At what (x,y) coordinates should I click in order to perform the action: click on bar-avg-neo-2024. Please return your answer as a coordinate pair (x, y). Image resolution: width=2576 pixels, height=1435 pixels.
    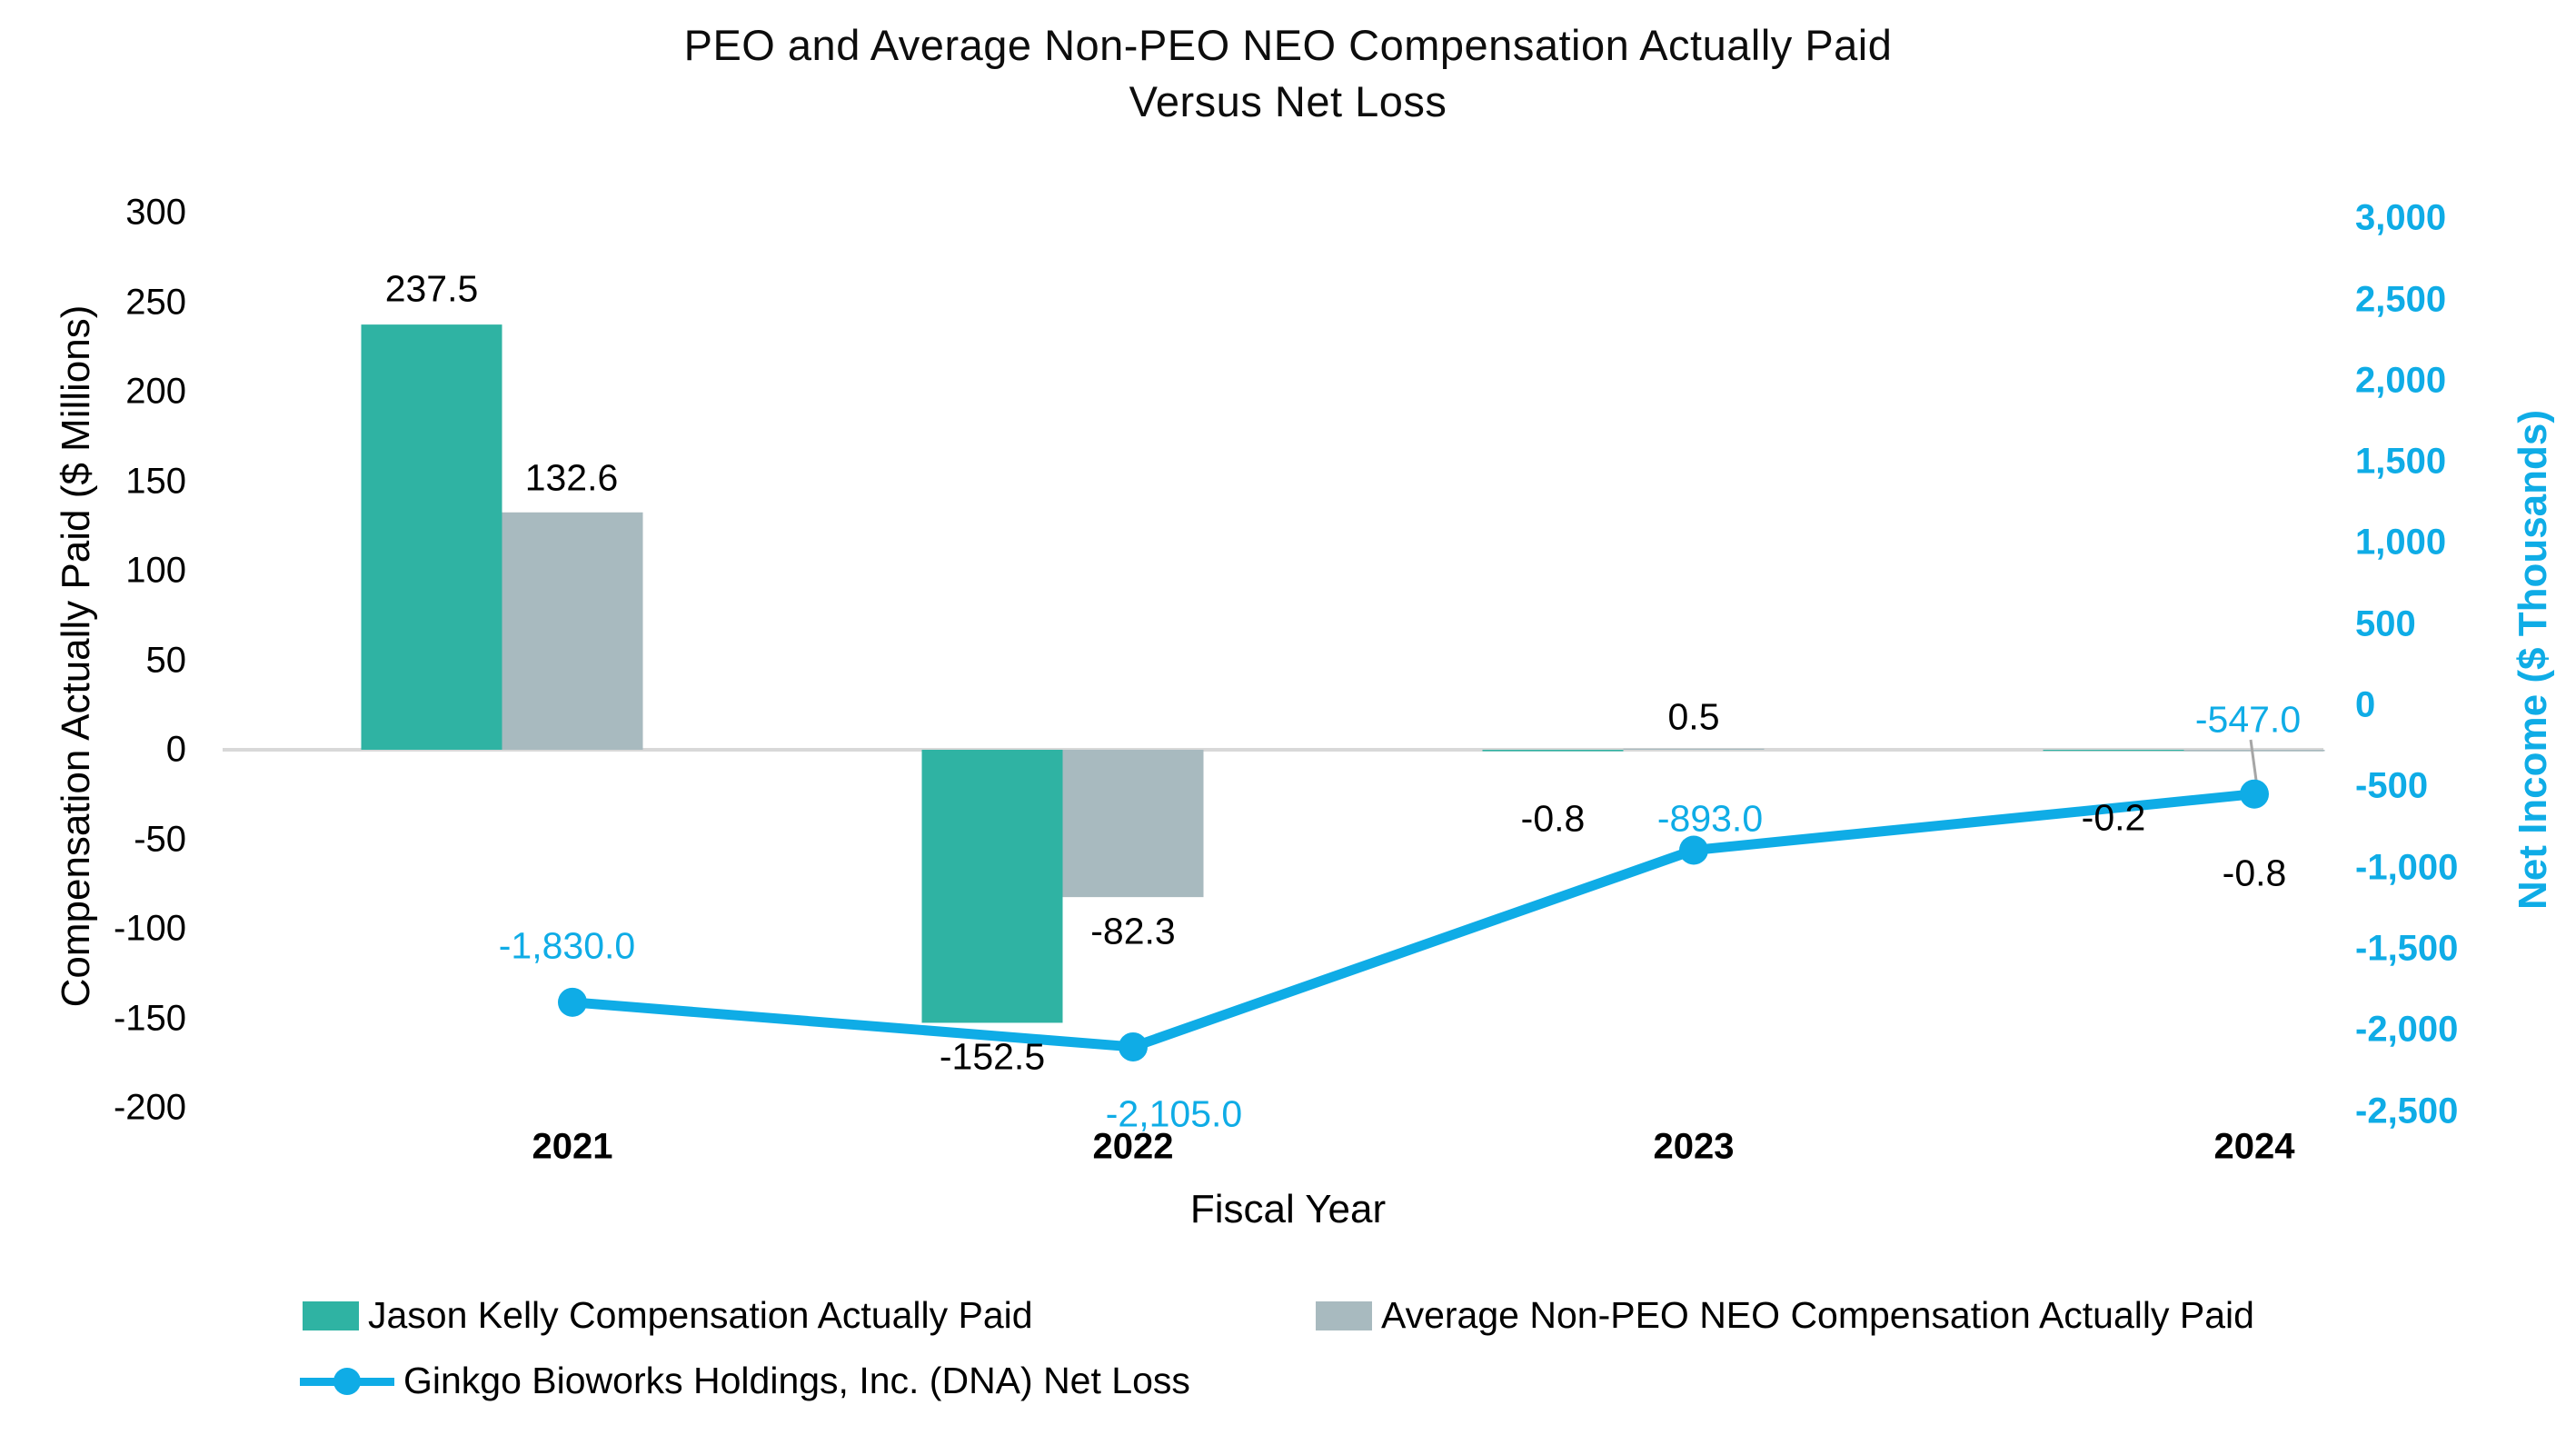
    Looking at the image, I should click on (2254, 751).